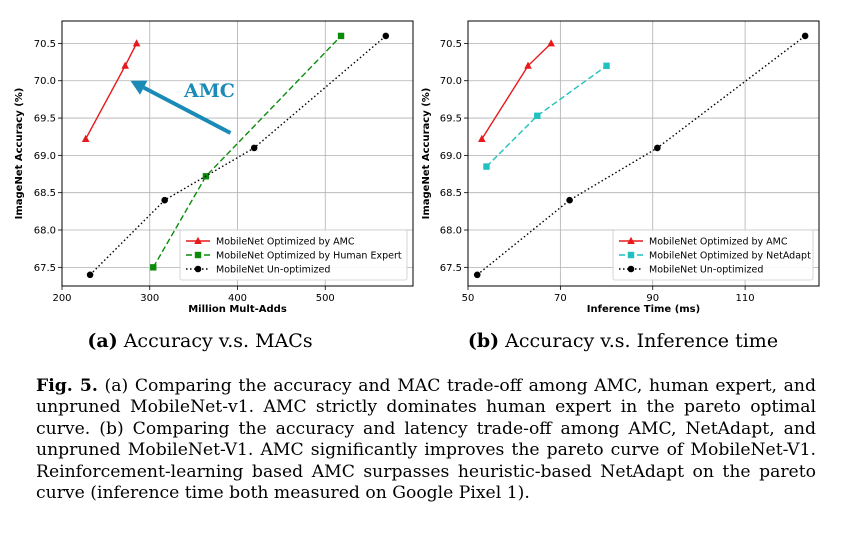 Image resolution: width=842 pixels, height=542 pixels. I want to click on chart-a-xtick-label-1: 300, so click(149, 298).